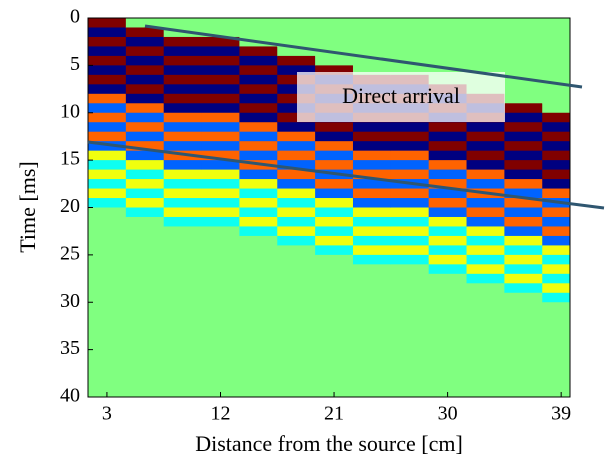 The width and height of the screenshot is (611, 473). I want to click on x-tick-label: 12, so click(220, 414).